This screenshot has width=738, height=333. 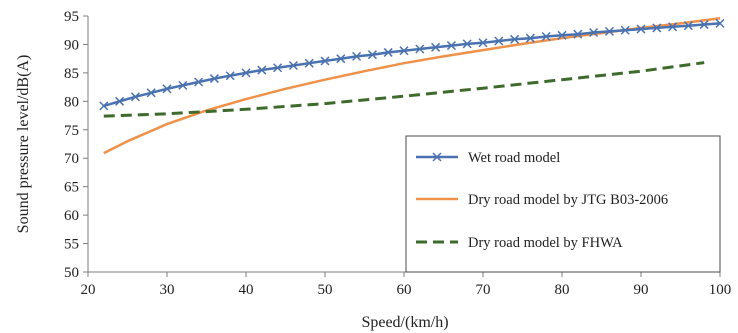 I want to click on y-tick-label: 65, so click(x=71, y=188).